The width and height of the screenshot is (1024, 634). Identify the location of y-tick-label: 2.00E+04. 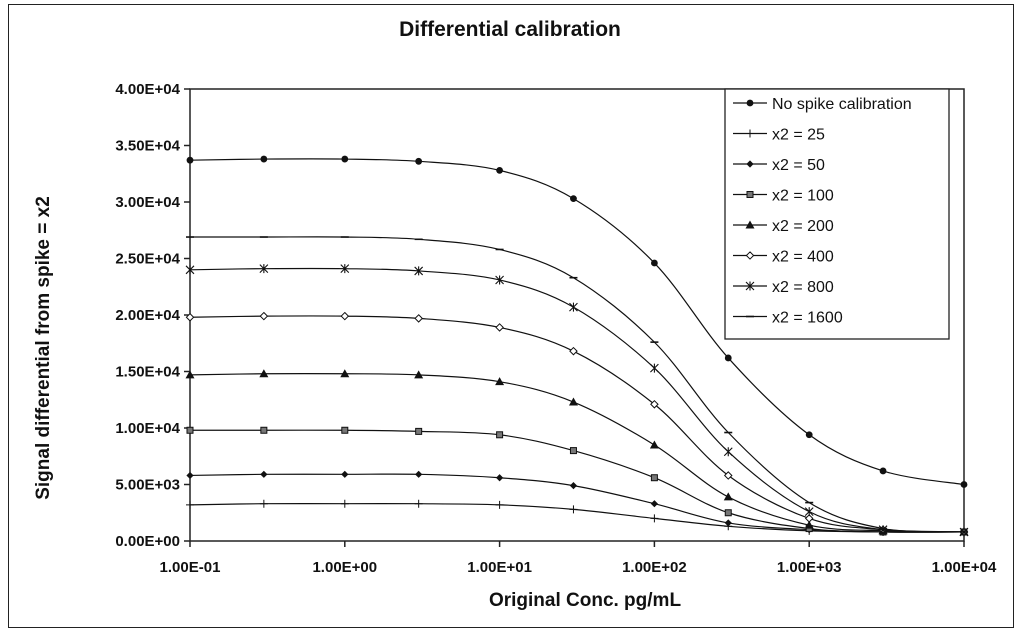
(147, 315).